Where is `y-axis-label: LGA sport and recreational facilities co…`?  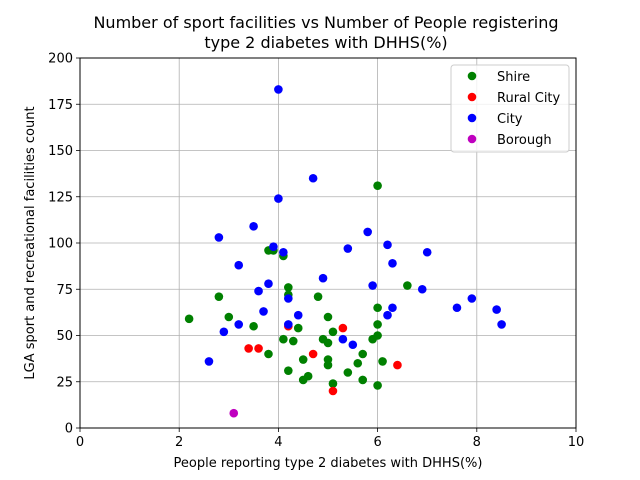 y-axis-label: LGA sport and recreational facilities co… is located at coordinates (30, 242).